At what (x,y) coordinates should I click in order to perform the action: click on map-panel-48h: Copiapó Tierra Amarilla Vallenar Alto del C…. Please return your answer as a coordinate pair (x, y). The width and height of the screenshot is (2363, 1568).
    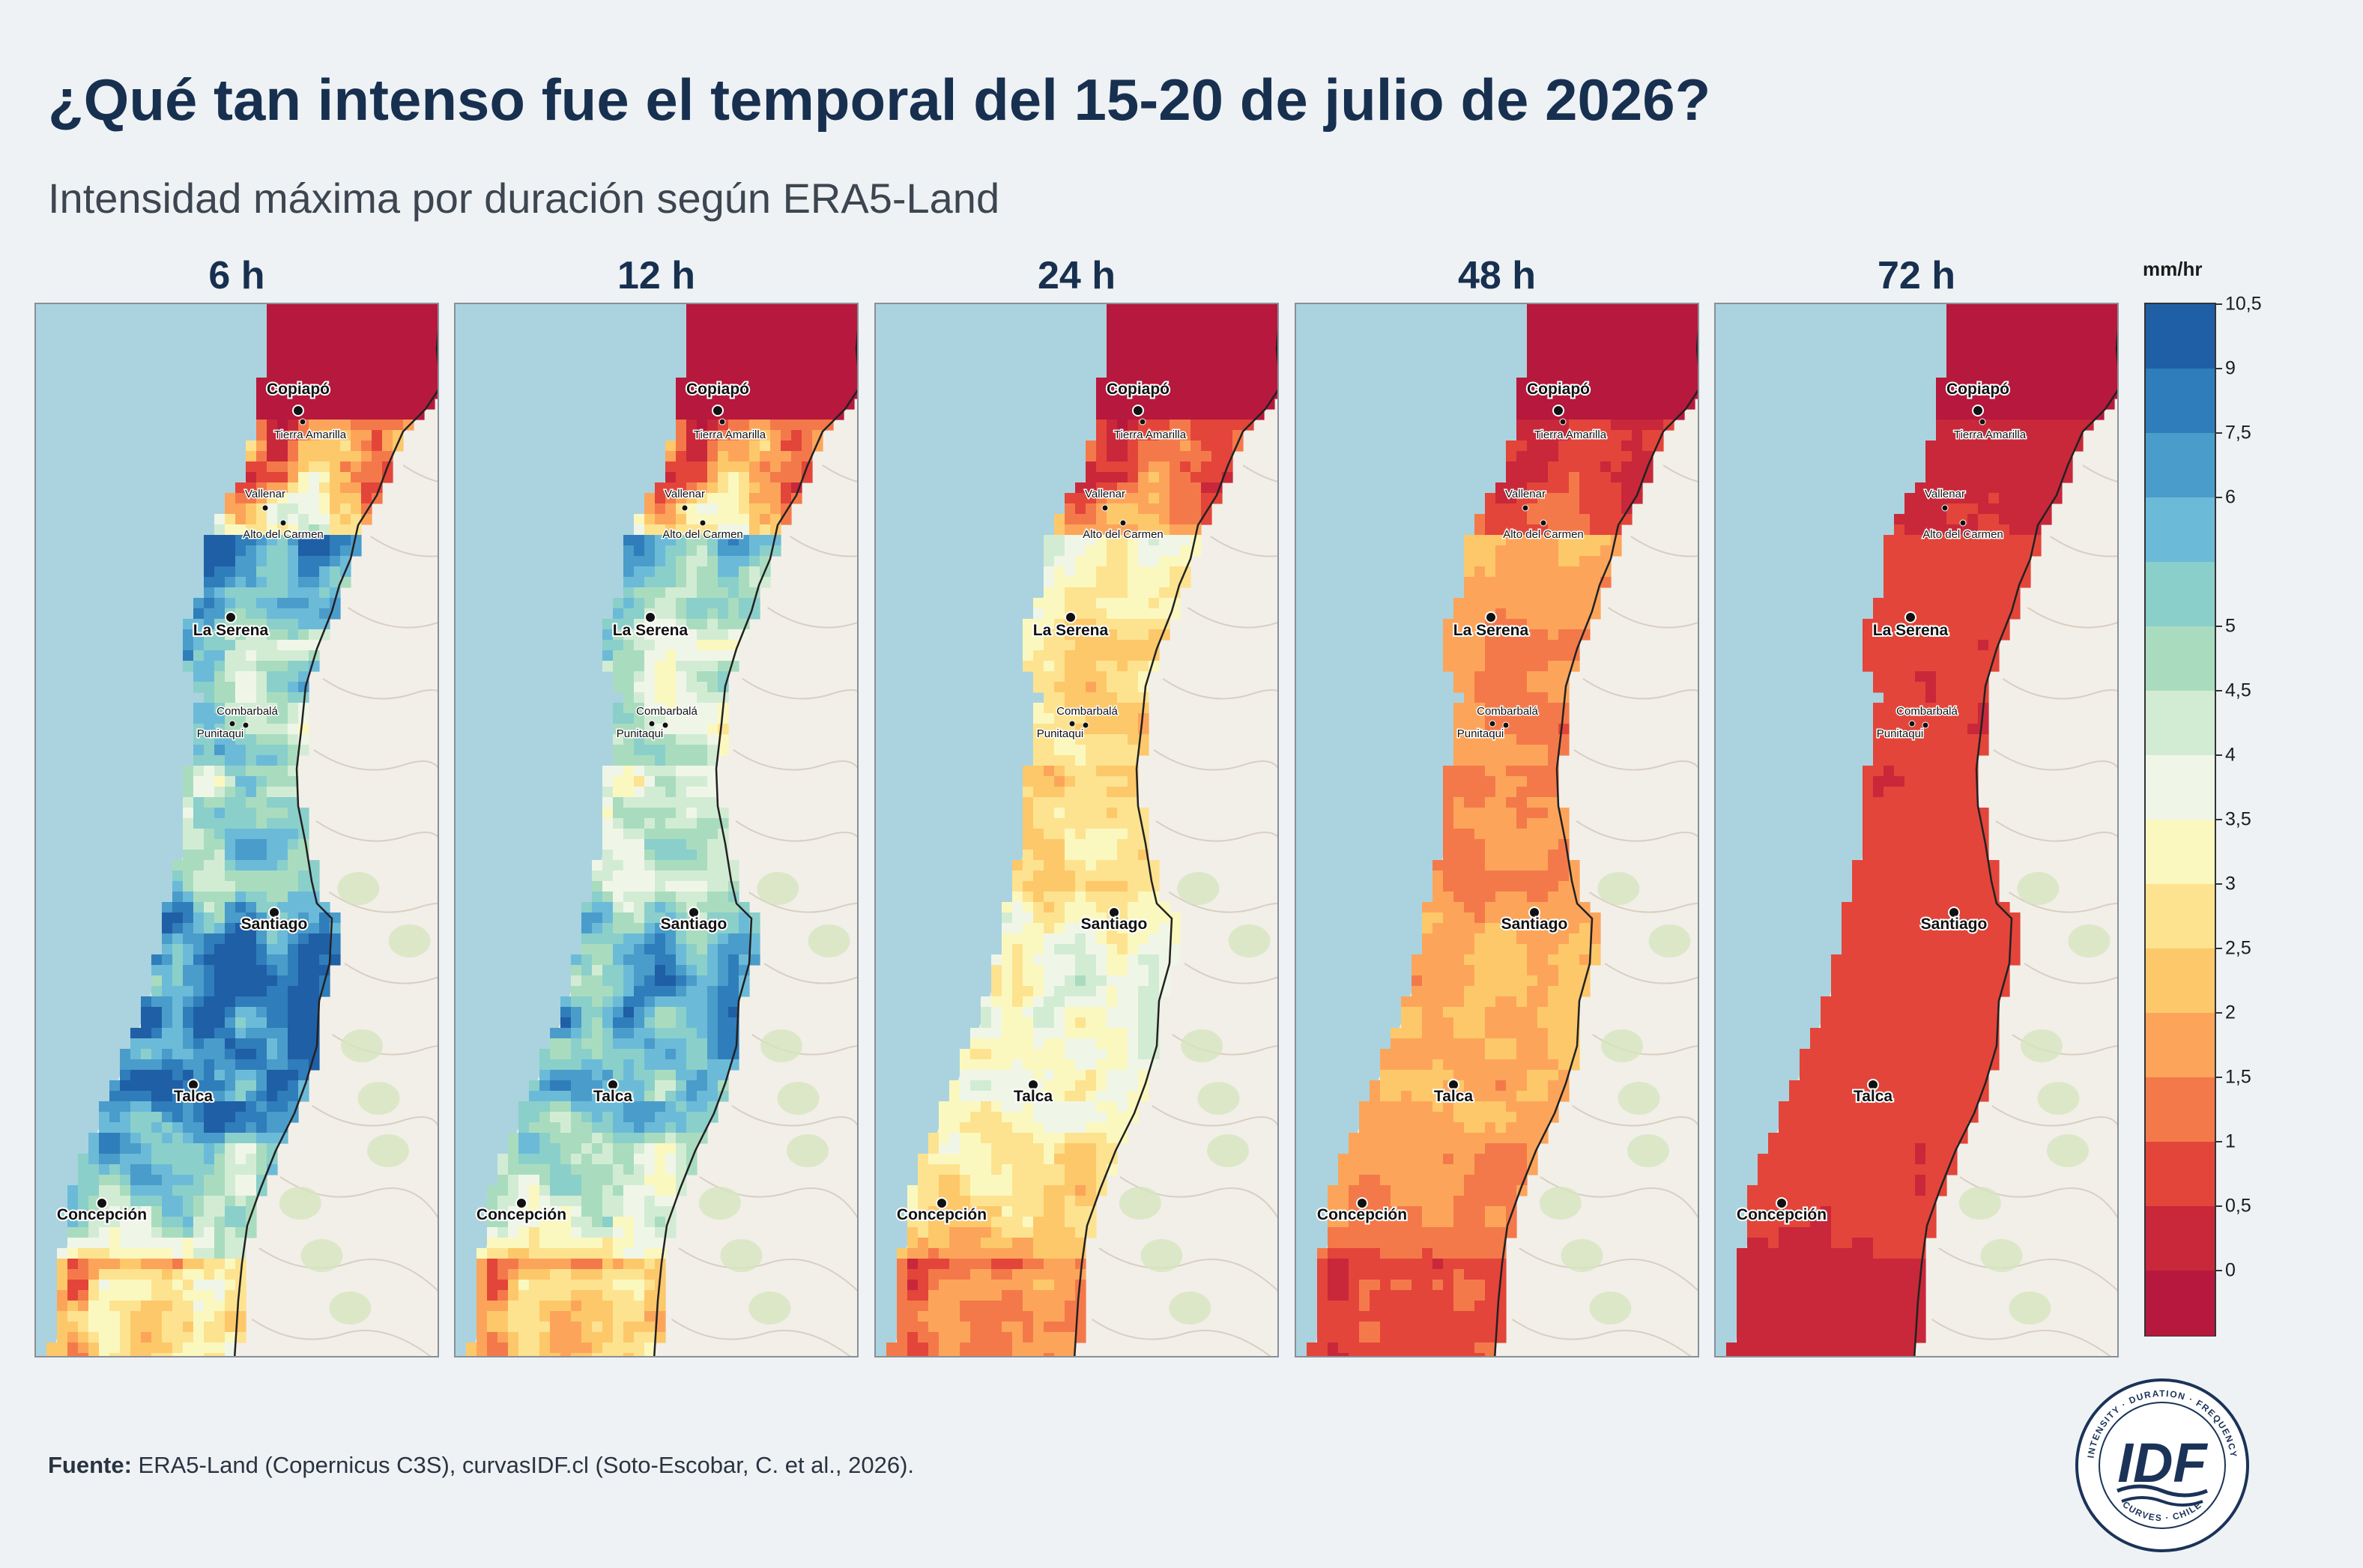
    Looking at the image, I should click on (1497, 830).